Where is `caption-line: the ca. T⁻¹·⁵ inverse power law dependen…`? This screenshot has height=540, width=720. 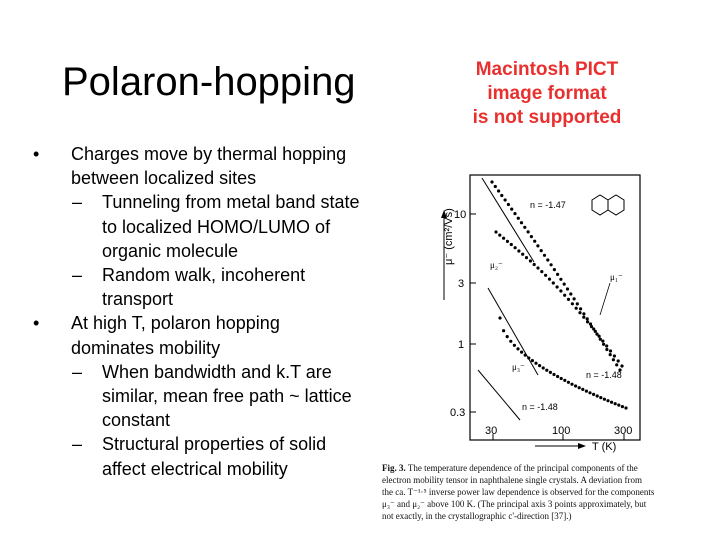 caption-line: the ca. T⁻¹·⁵ inverse power law dependen… is located at coordinates (518, 492).